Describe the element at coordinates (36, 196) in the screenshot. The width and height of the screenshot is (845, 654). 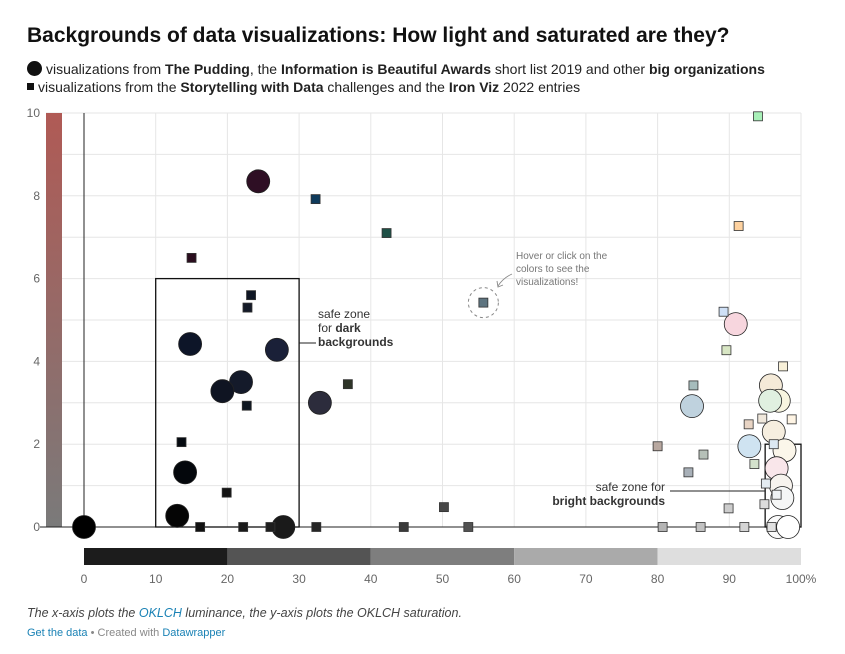
I see `y-tick-label: 8` at that location.